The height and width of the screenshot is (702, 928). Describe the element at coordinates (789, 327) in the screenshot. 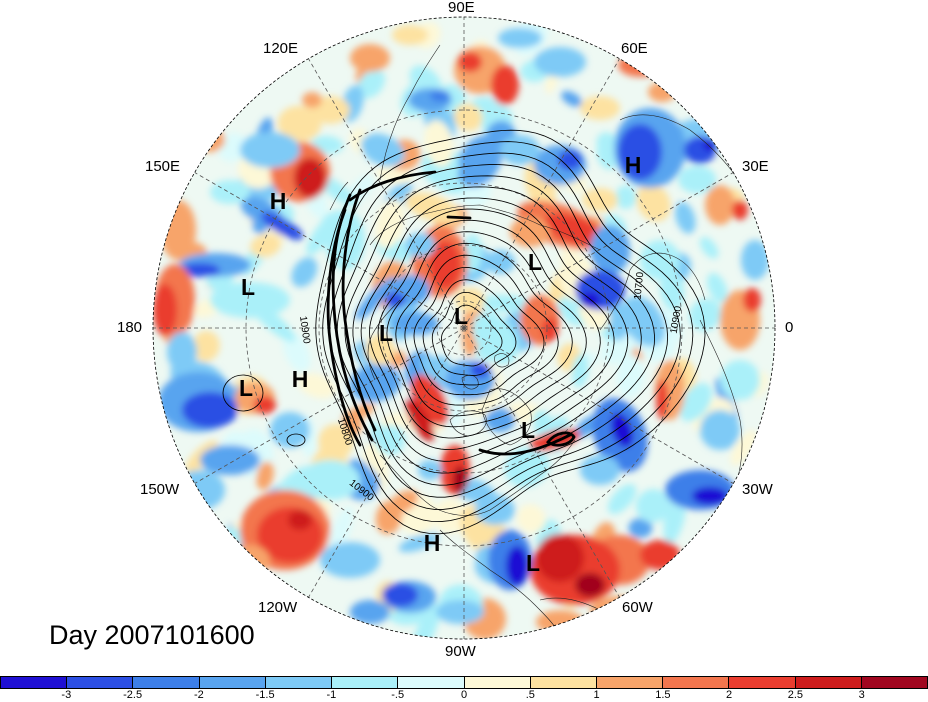

I see `longitude-label-0: 0` at that location.